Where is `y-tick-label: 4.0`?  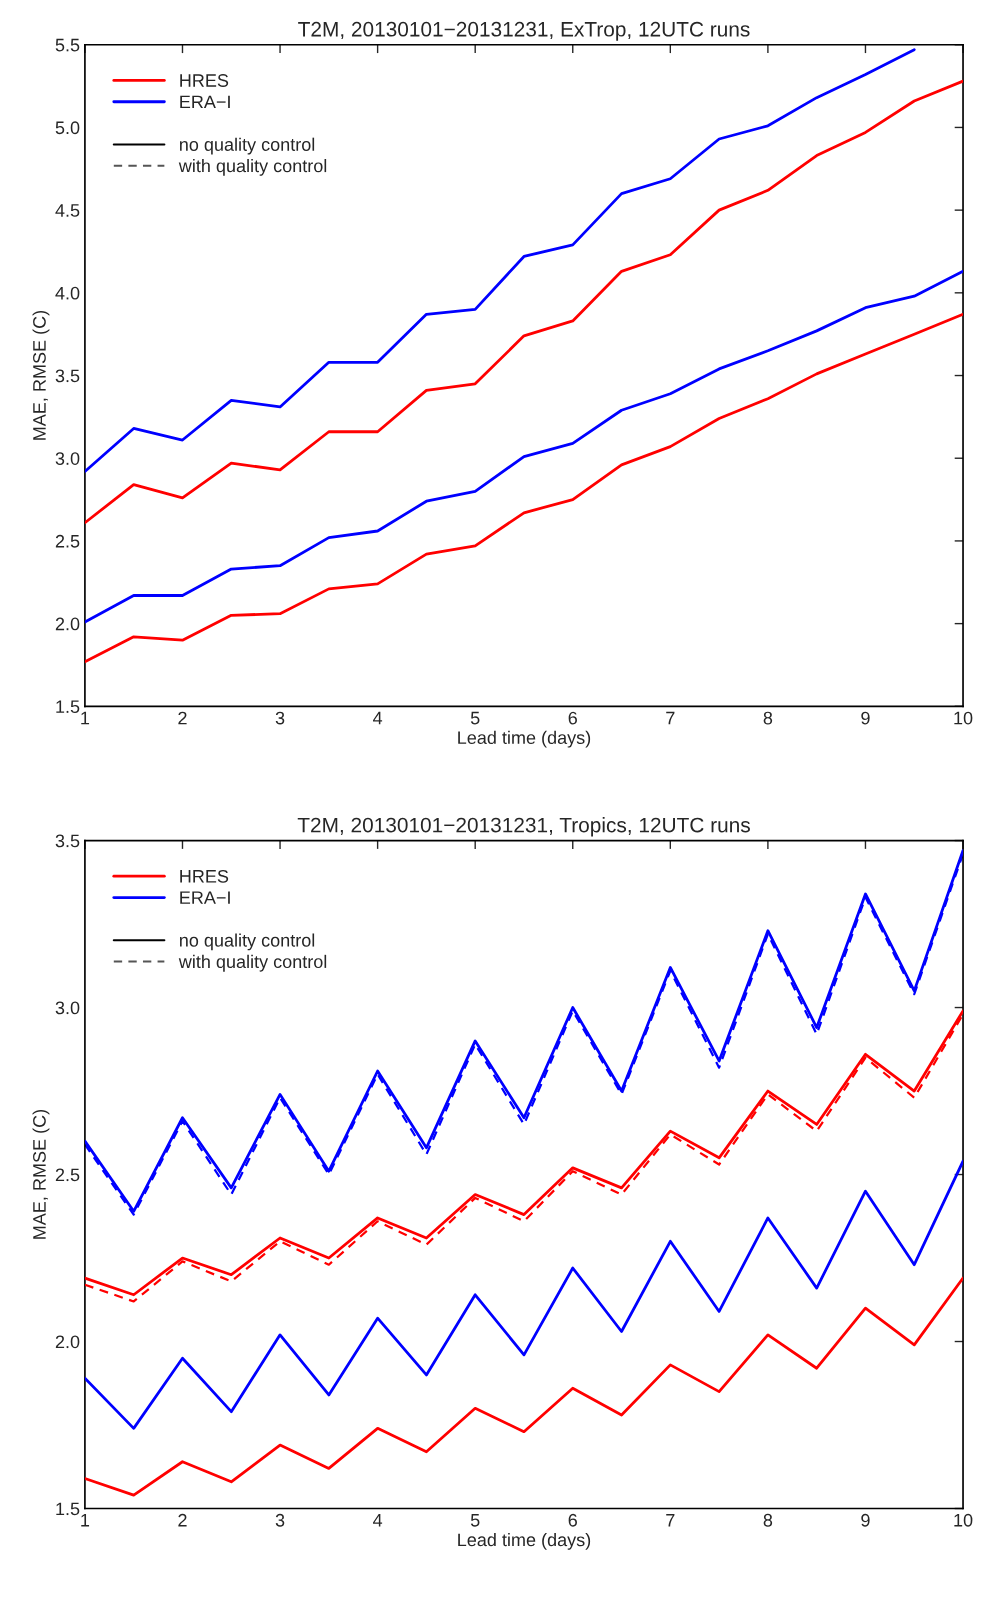
y-tick-label: 4.0 is located at coordinates (67, 293).